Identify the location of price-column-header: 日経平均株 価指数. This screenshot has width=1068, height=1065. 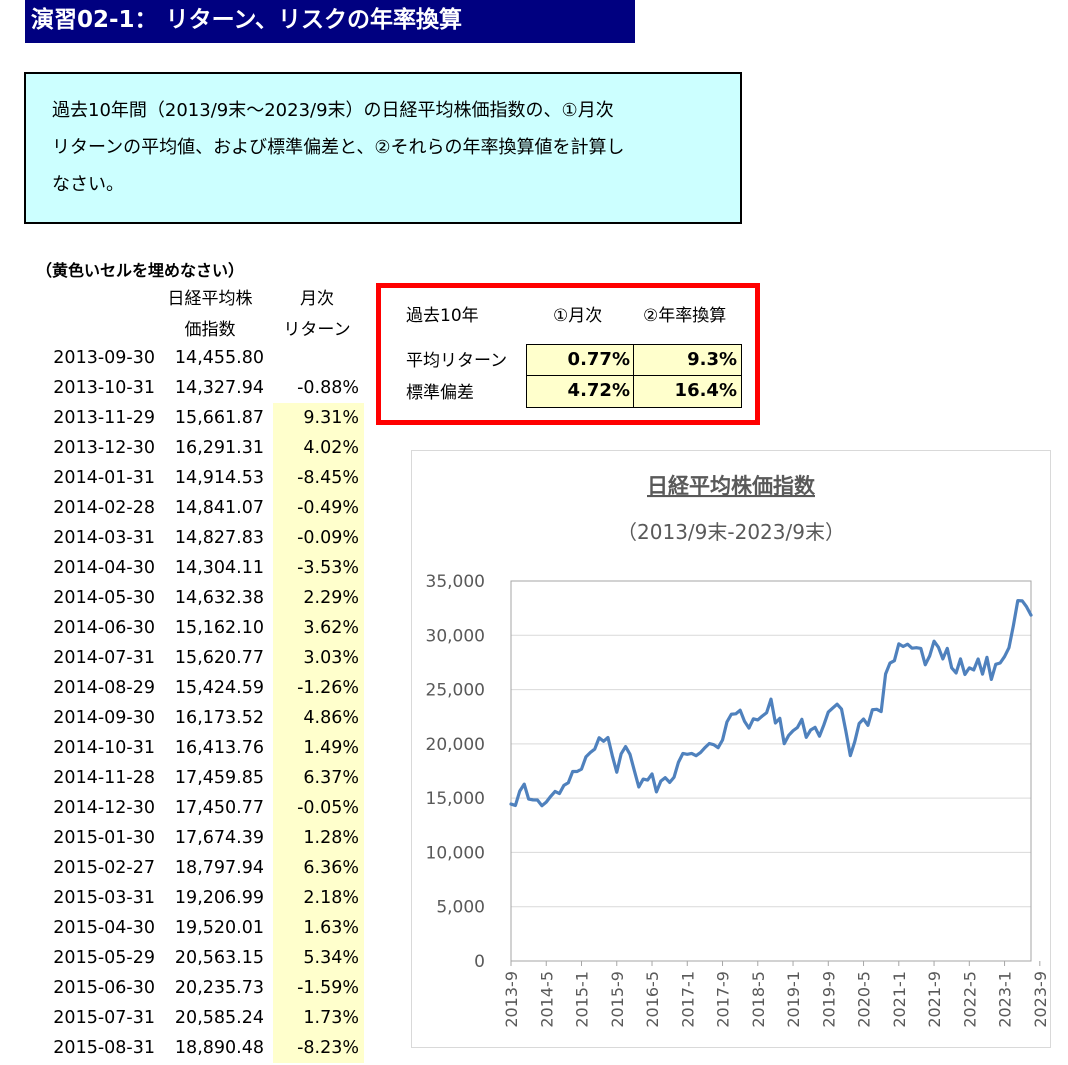
(210, 315).